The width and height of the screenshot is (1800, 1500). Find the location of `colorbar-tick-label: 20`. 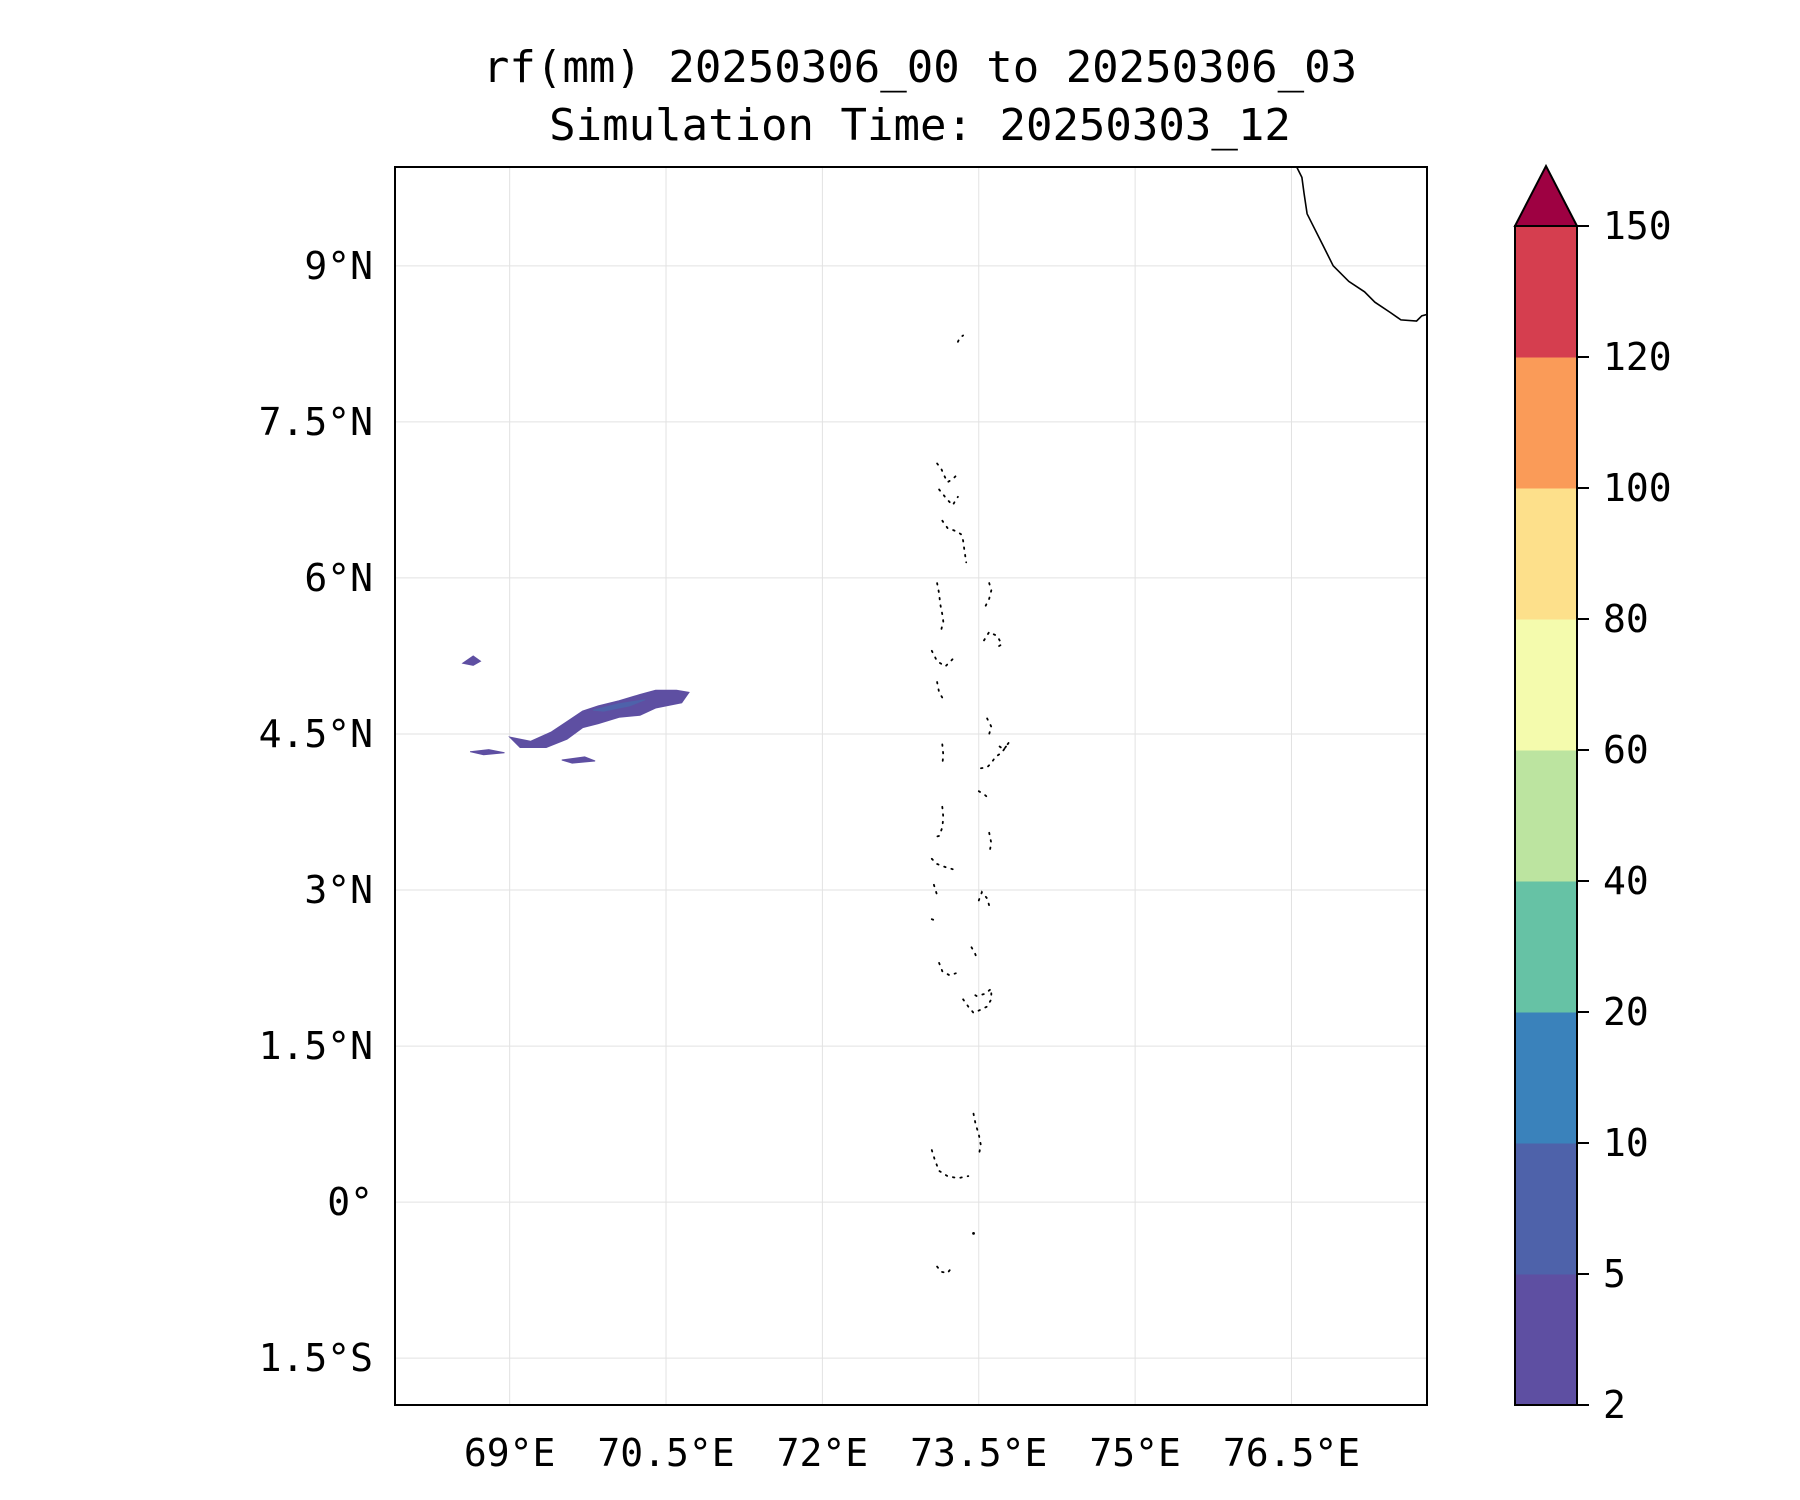

colorbar-tick-label: 20 is located at coordinates (1626, 1012).